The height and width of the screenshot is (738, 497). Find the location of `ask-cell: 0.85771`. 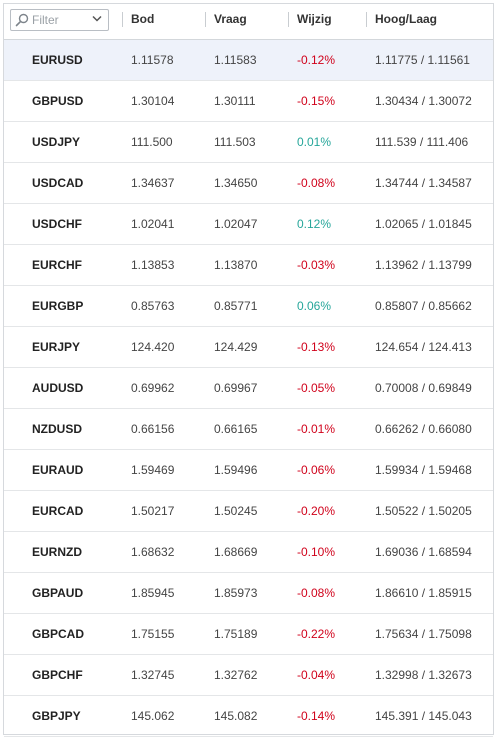

ask-cell: 0.85771 is located at coordinates (236, 306).